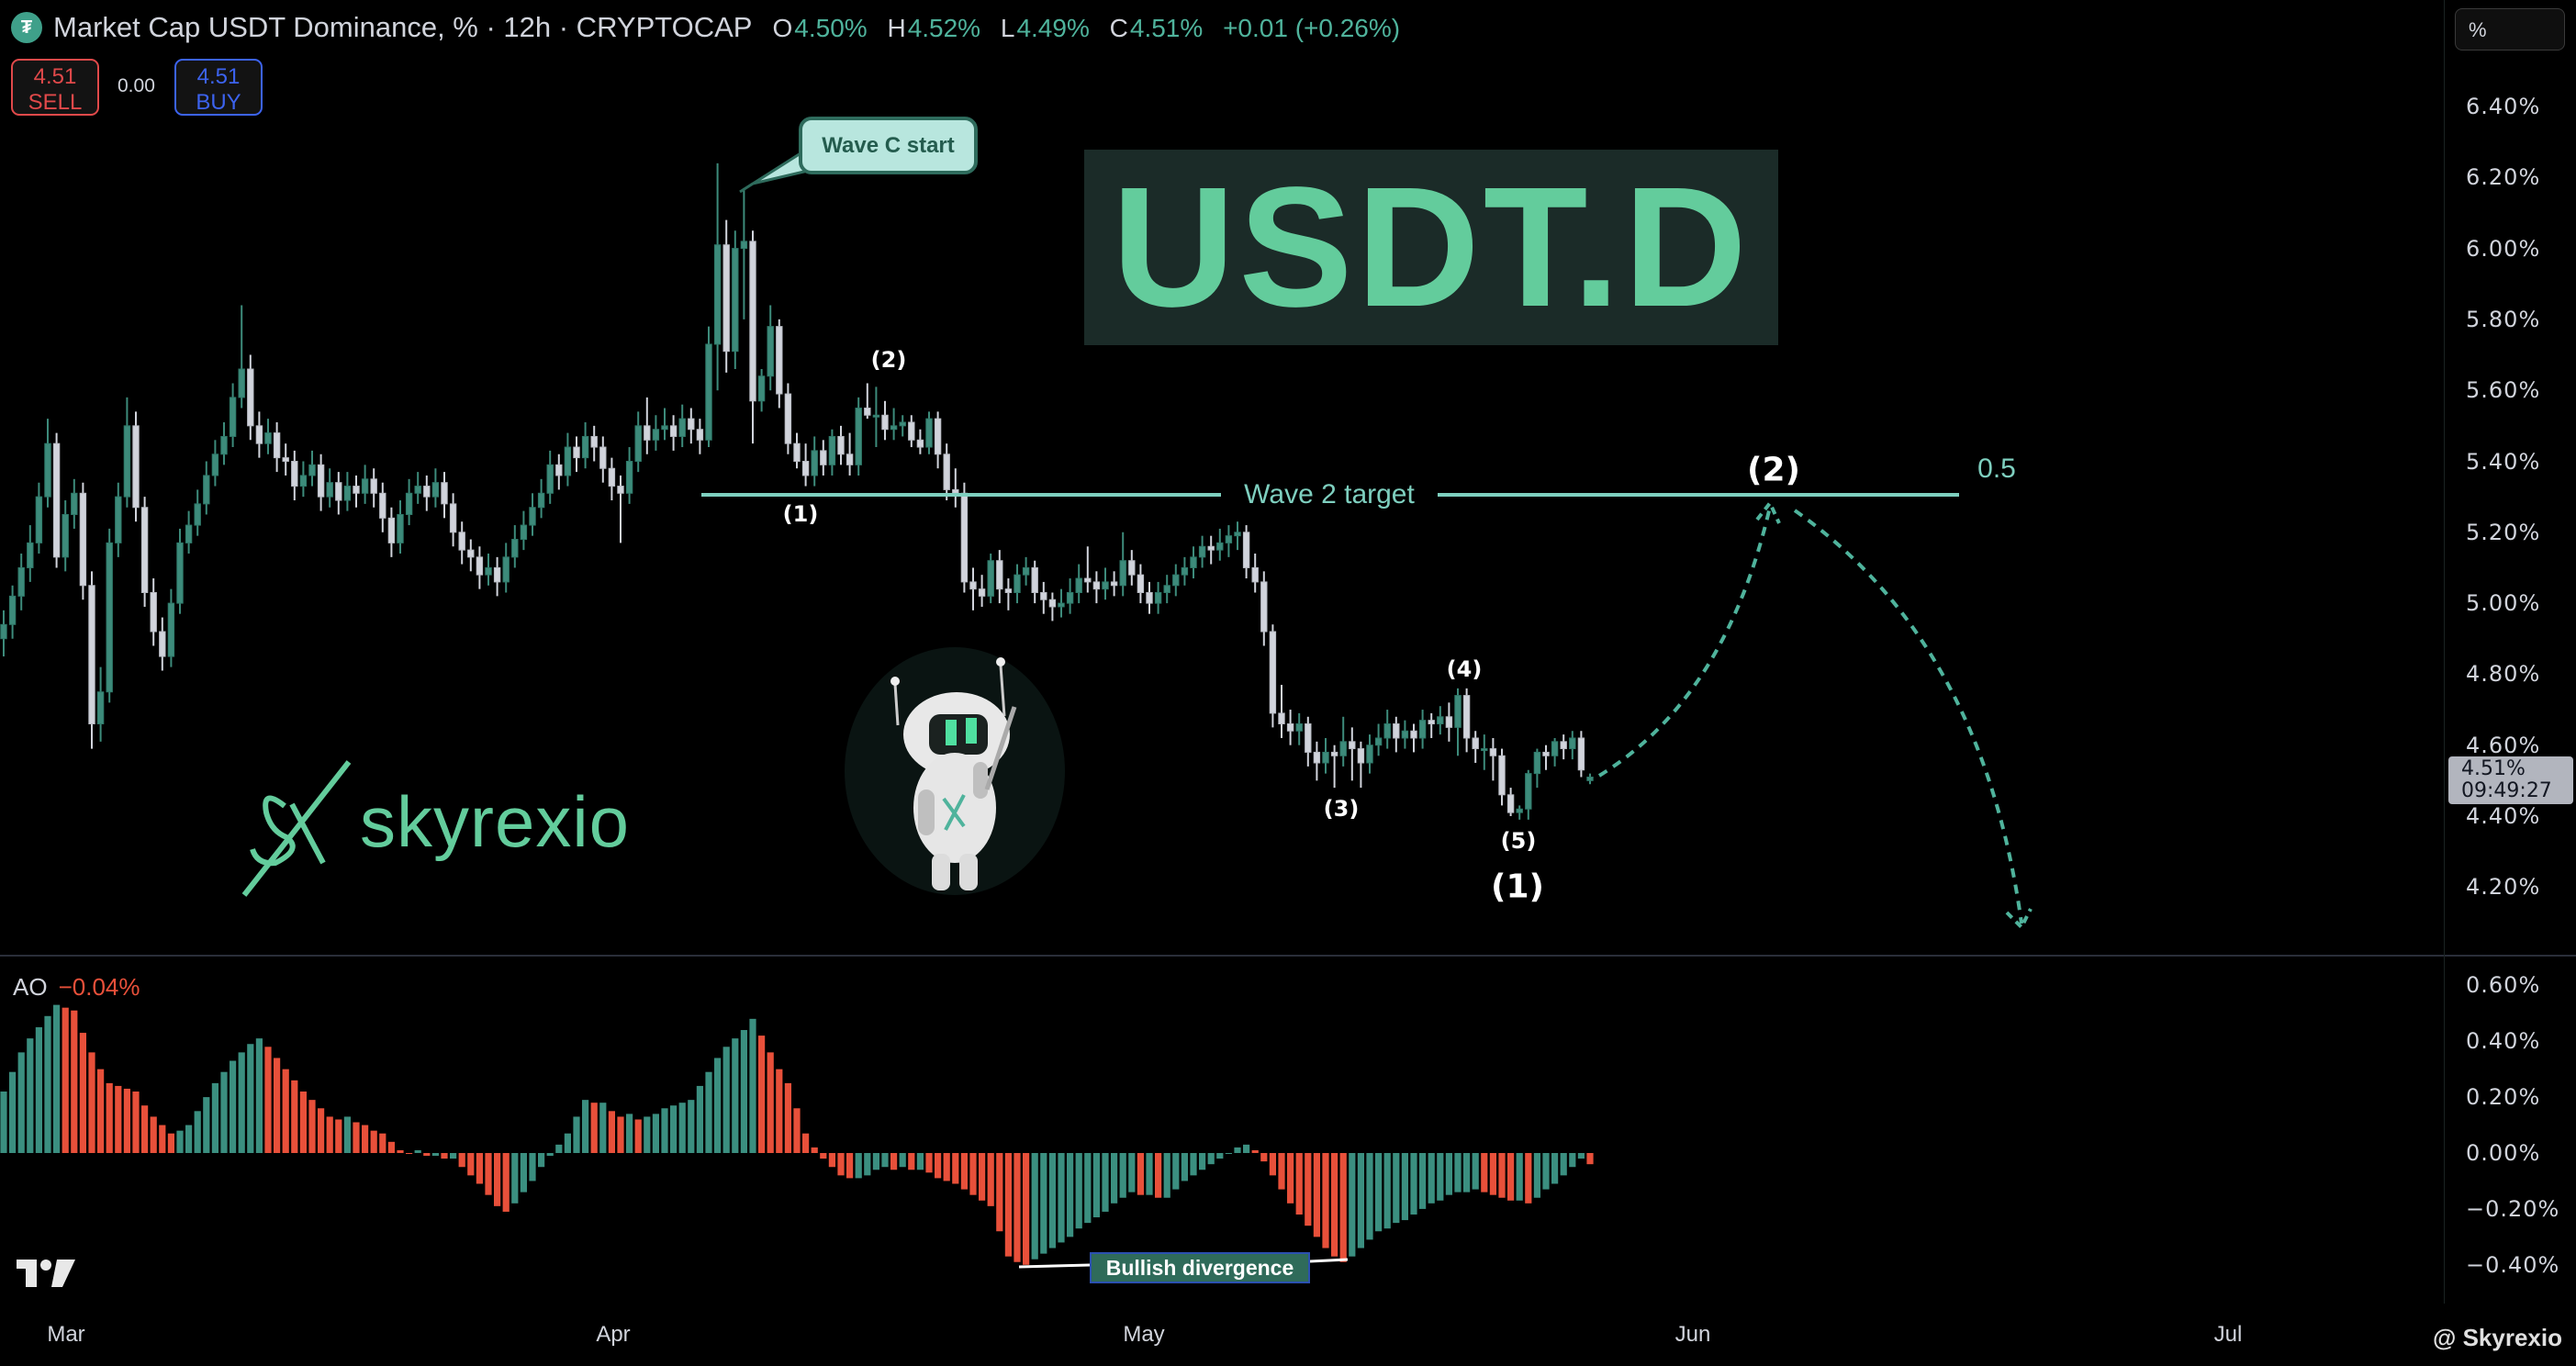 The image size is (2576, 1366). I want to click on ao-legend: AO −0.04%, so click(76, 987).